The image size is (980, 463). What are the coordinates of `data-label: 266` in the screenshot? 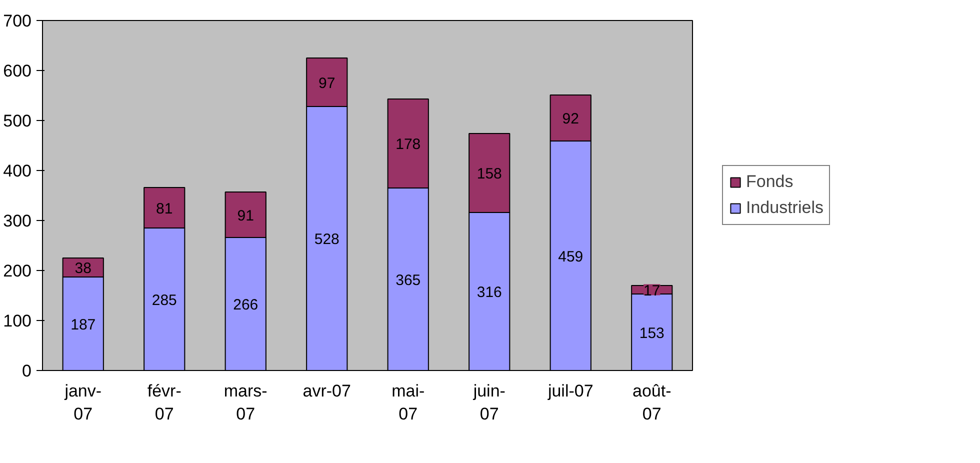 It's located at (245, 305).